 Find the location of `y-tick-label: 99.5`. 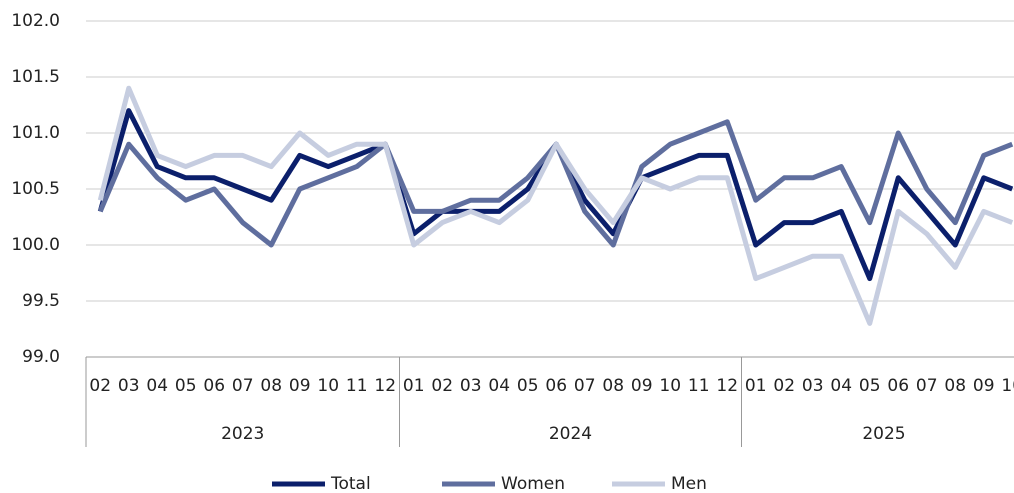

y-tick-label: 99.5 is located at coordinates (41, 301).